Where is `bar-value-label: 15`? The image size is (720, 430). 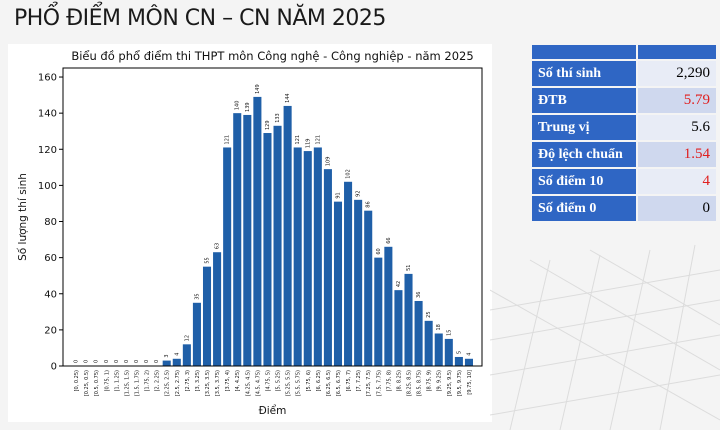
bar-value-label: 15 is located at coordinates (449, 333).